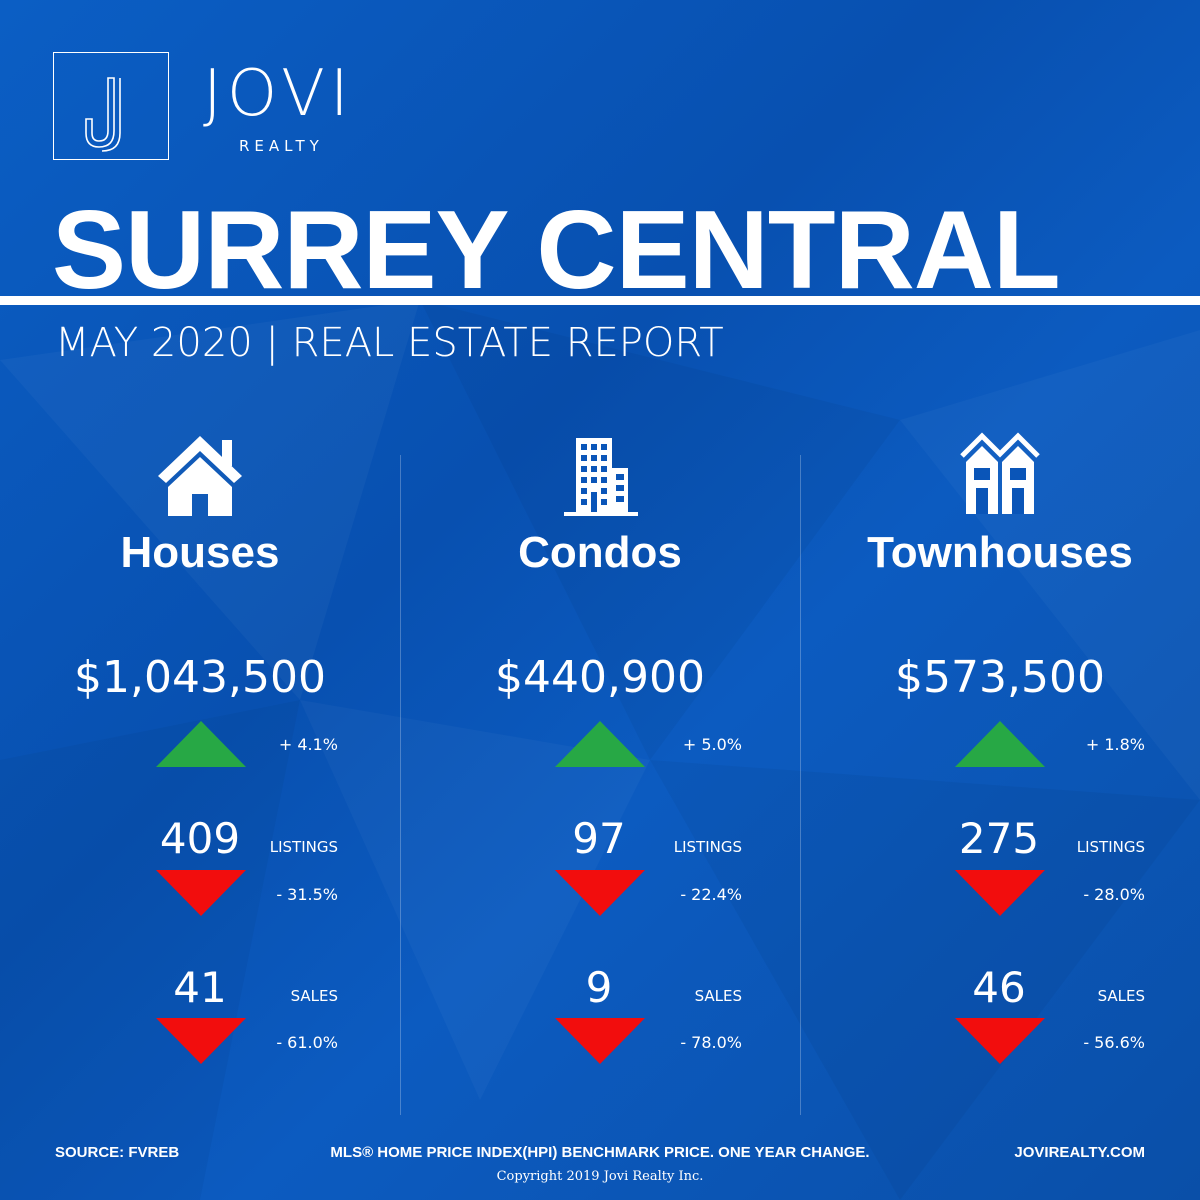 Image resolution: width=1200 pixels, height=1200 pixels. I want to click on sales-change: - 78.0%, so click(711, 1042).